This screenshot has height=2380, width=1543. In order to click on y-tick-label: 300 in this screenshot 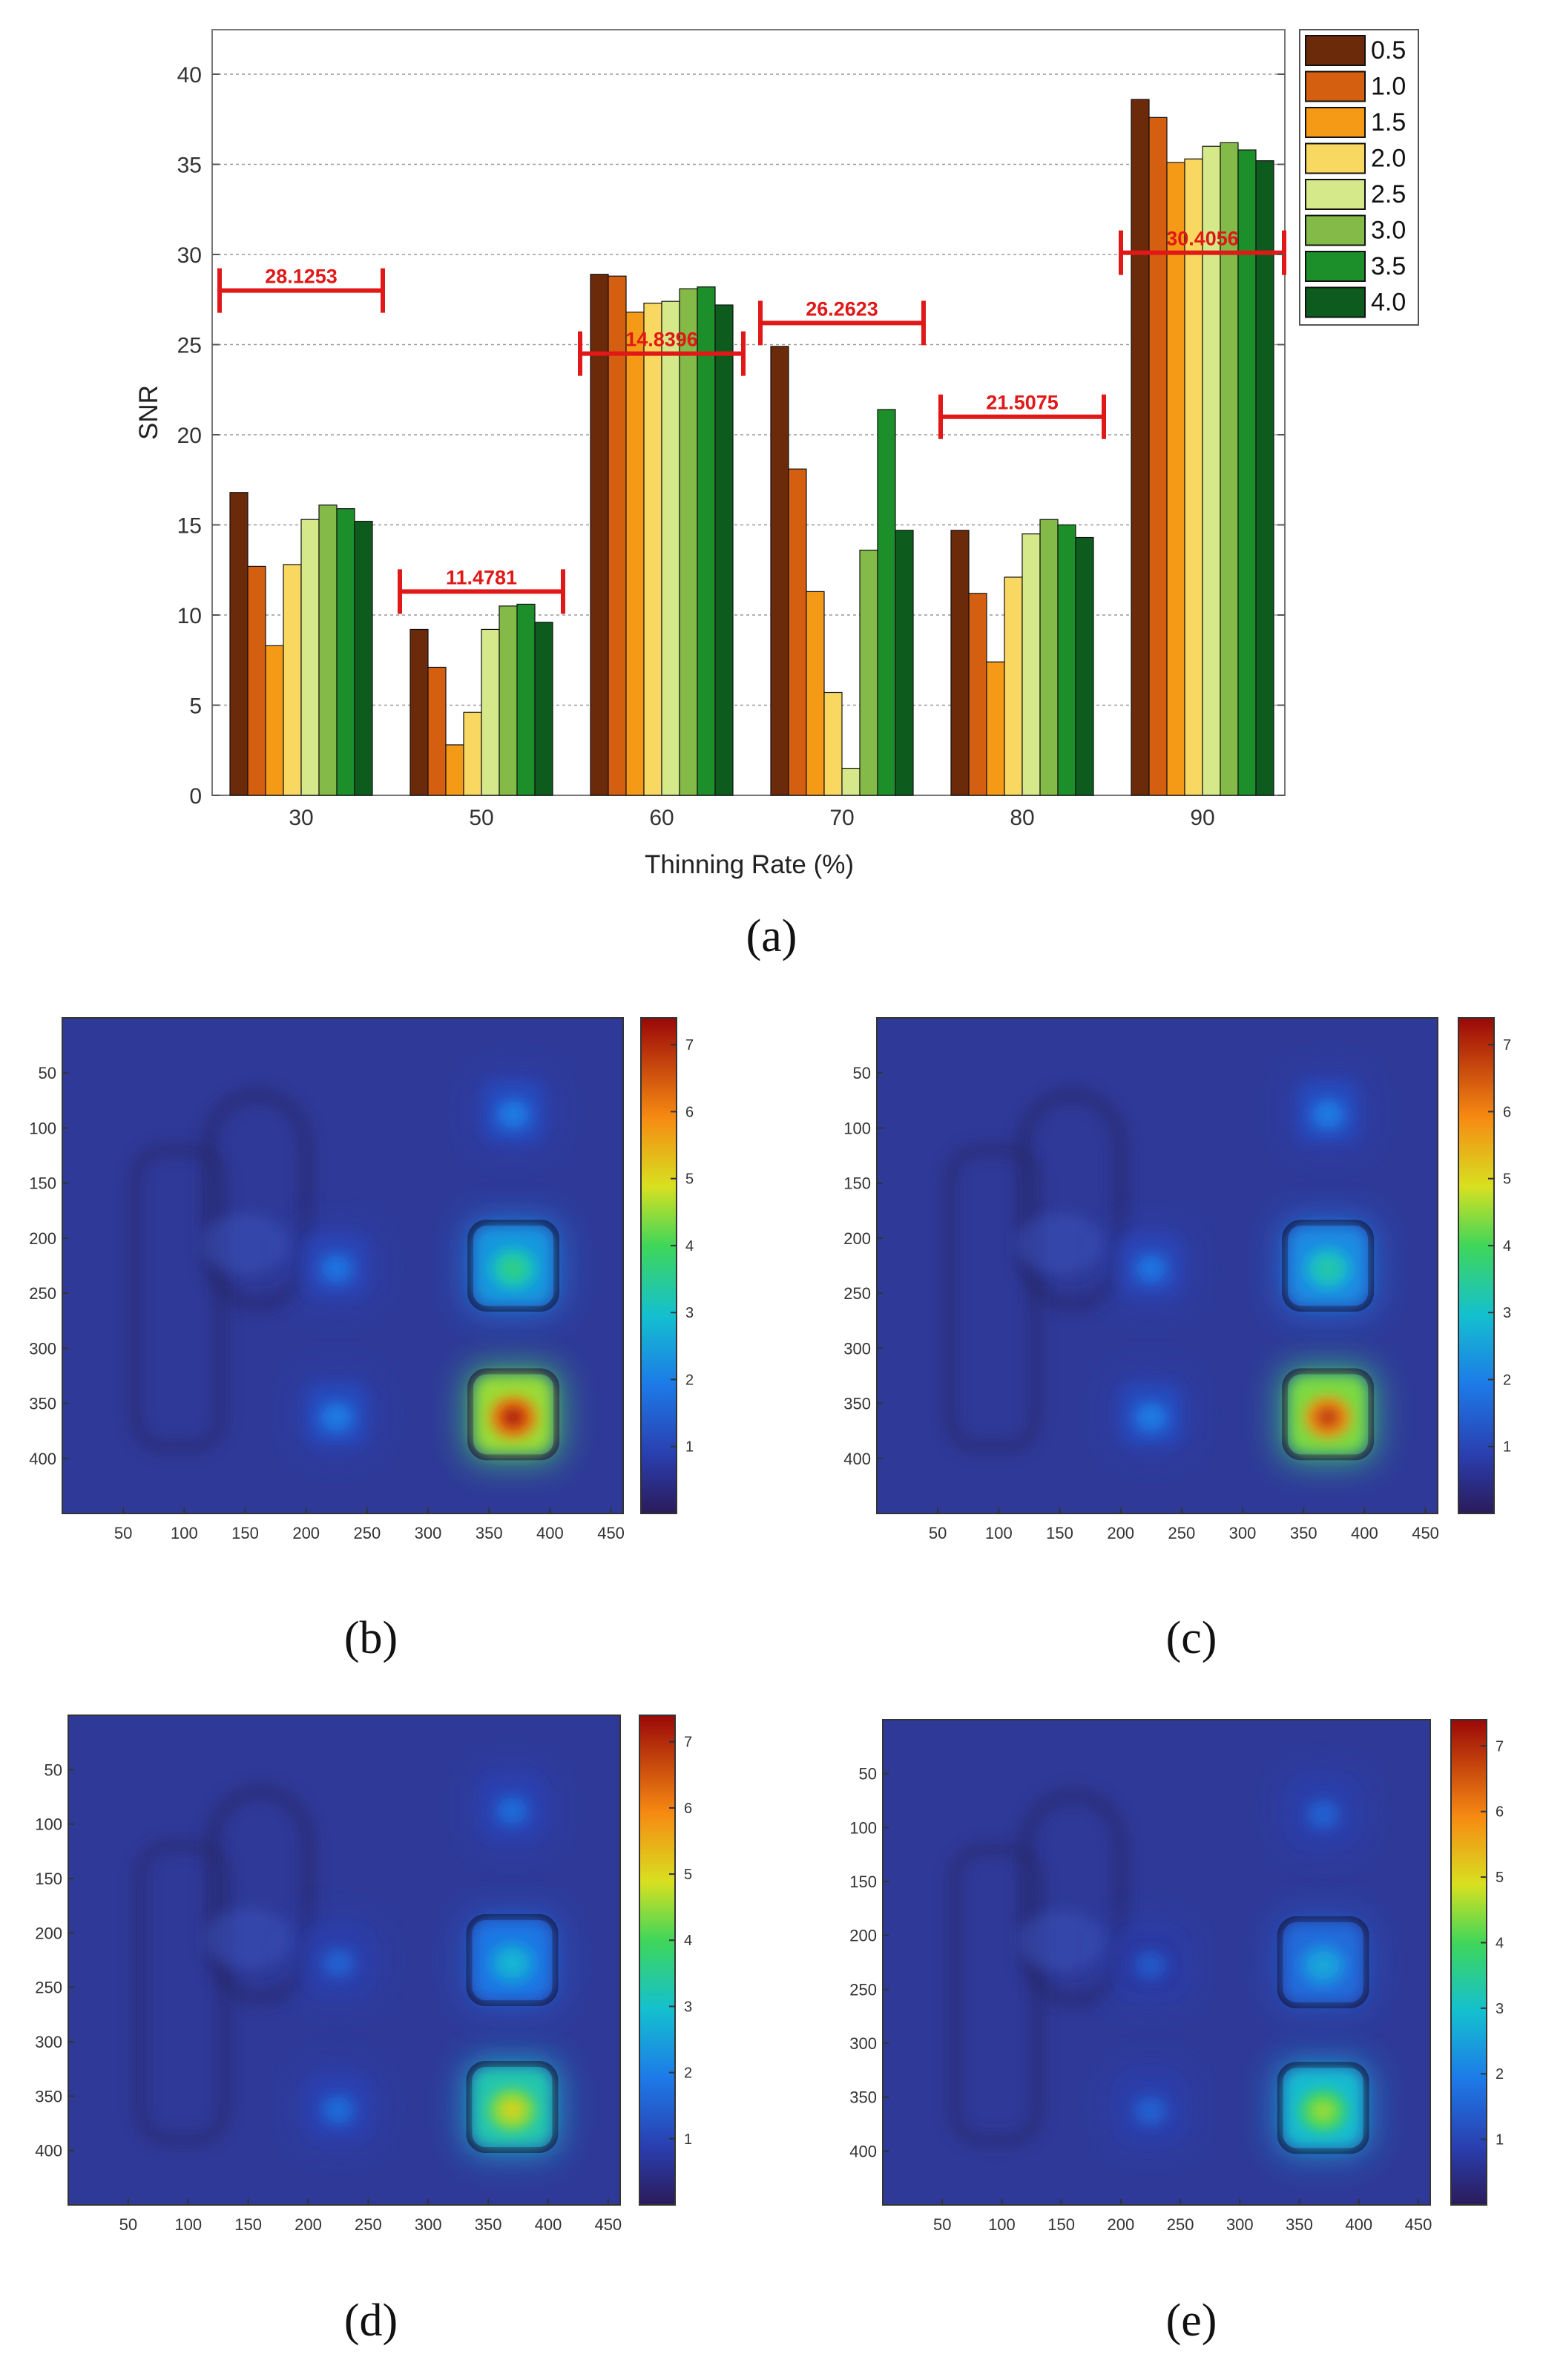, I will do `click(857, 1348)`.